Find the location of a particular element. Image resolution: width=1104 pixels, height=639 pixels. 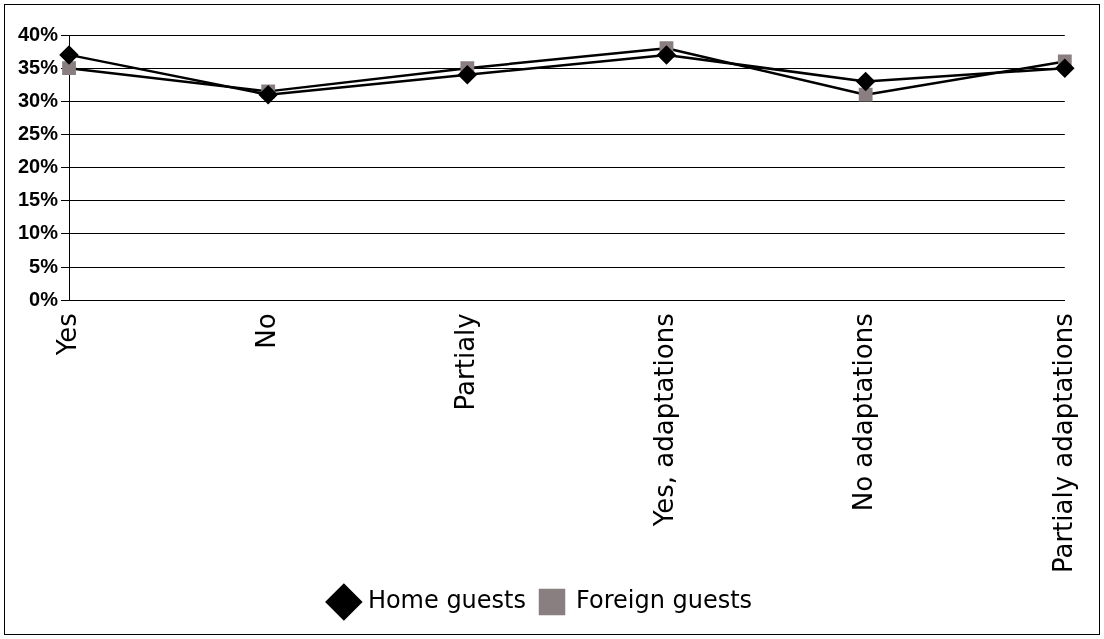

y-tick-label: 35% is located at coordinates (38, 66).